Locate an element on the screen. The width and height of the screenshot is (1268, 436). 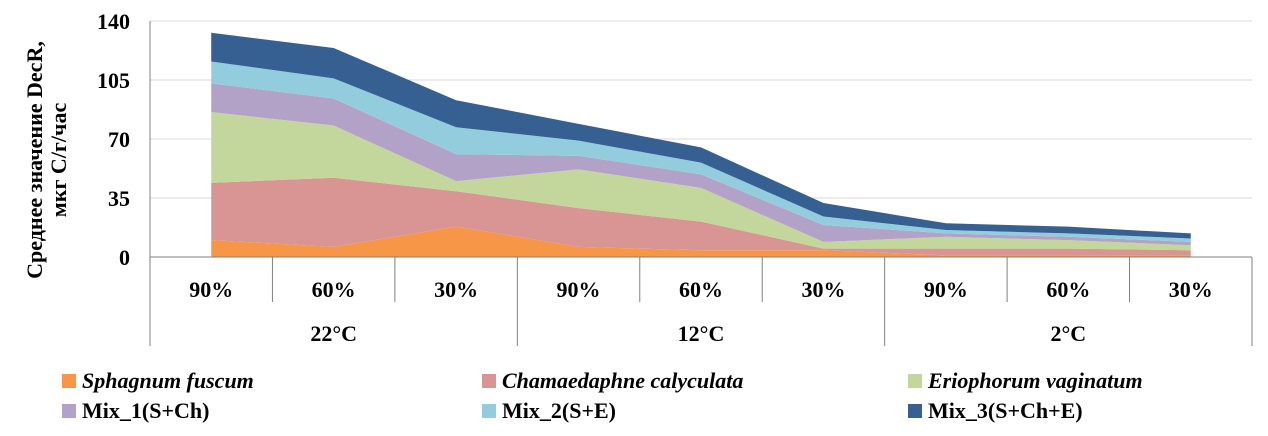
y-axis-label-line2: мкг С/г/час is located at coordinates (58, 160).